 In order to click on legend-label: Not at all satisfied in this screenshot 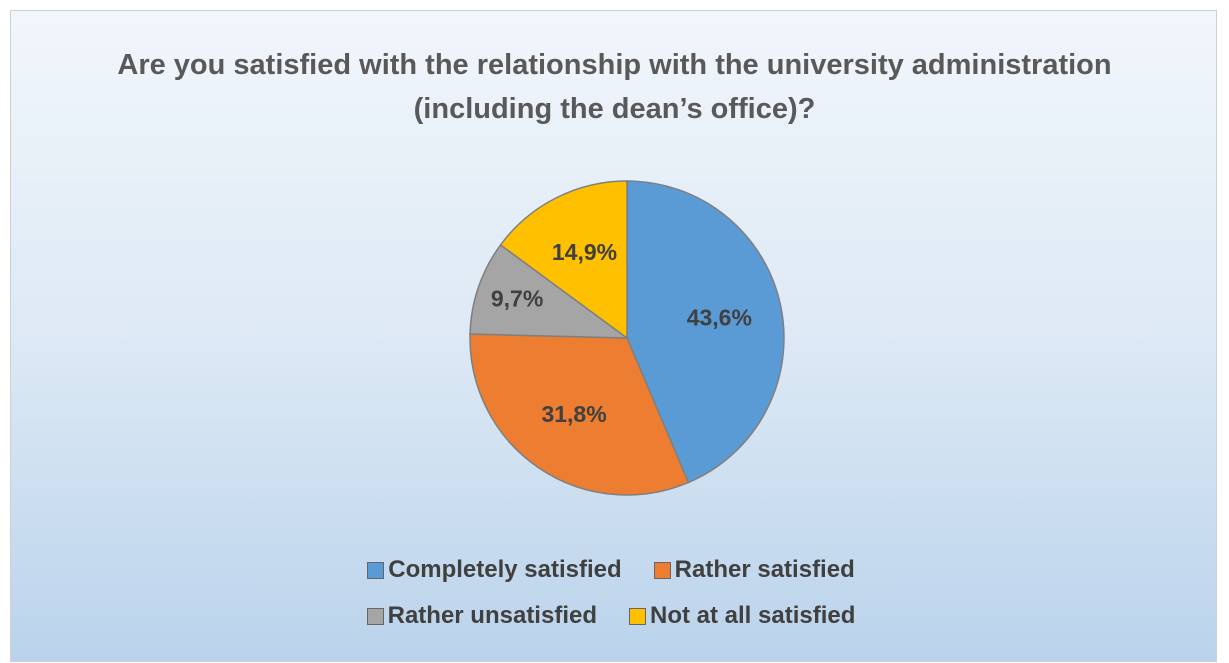, I will do `click(753, 615)`.